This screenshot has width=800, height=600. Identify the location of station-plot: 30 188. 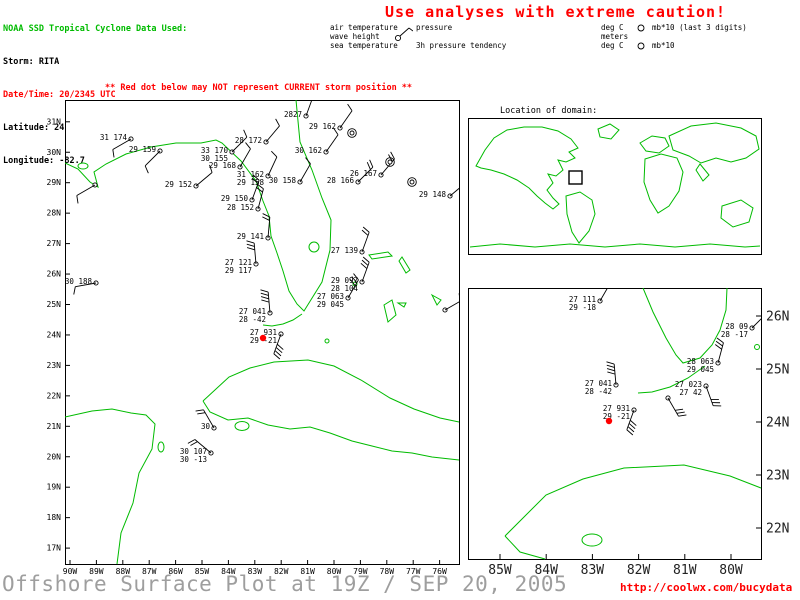
(82, 286).